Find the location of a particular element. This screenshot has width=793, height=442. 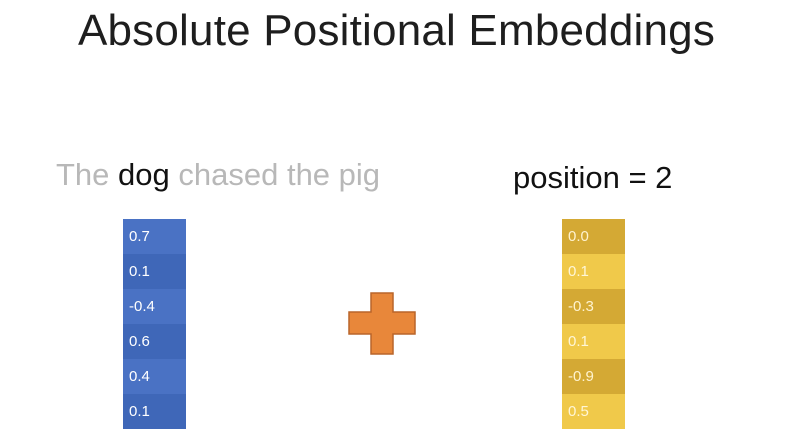

position-embedding-vector: 0.0 0.1 -0.3 0.1 -0.9 0.5 is located at coordinates (593, 324).